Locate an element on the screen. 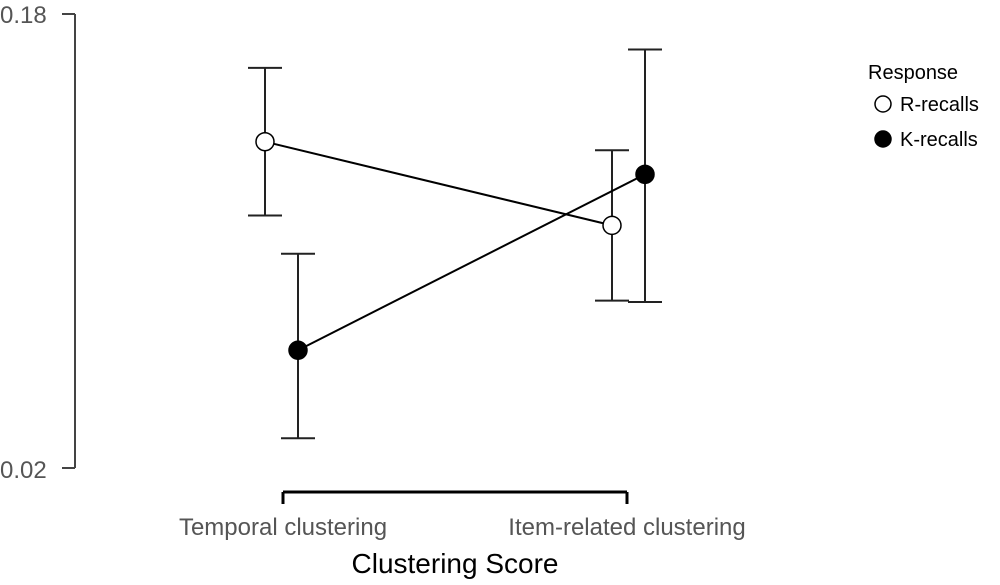 Image resolution: width=1000 pixels, height=585 pixels. legend-marker-r-recalls is located at coordinates (883, 104).